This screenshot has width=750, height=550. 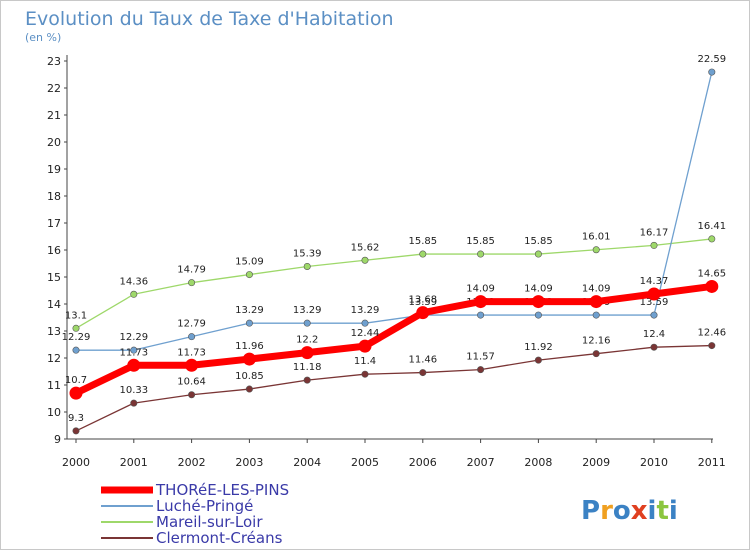 I want to click on x-tick-label: 2009, so click(x=596, y=462).